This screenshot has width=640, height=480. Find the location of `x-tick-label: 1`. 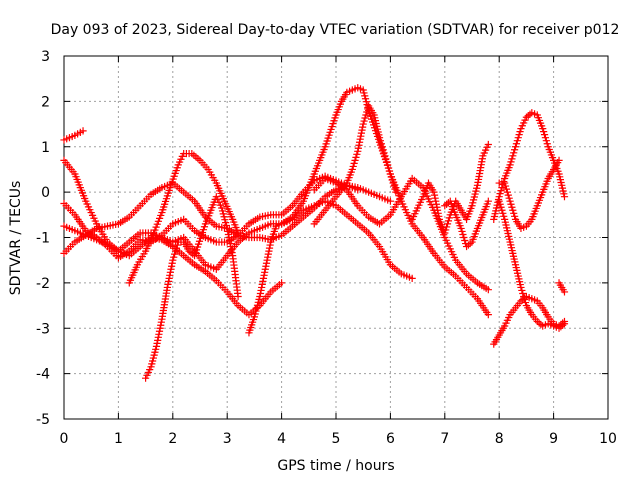

x-tick-label: 1 is located at coordinates (118, 439).